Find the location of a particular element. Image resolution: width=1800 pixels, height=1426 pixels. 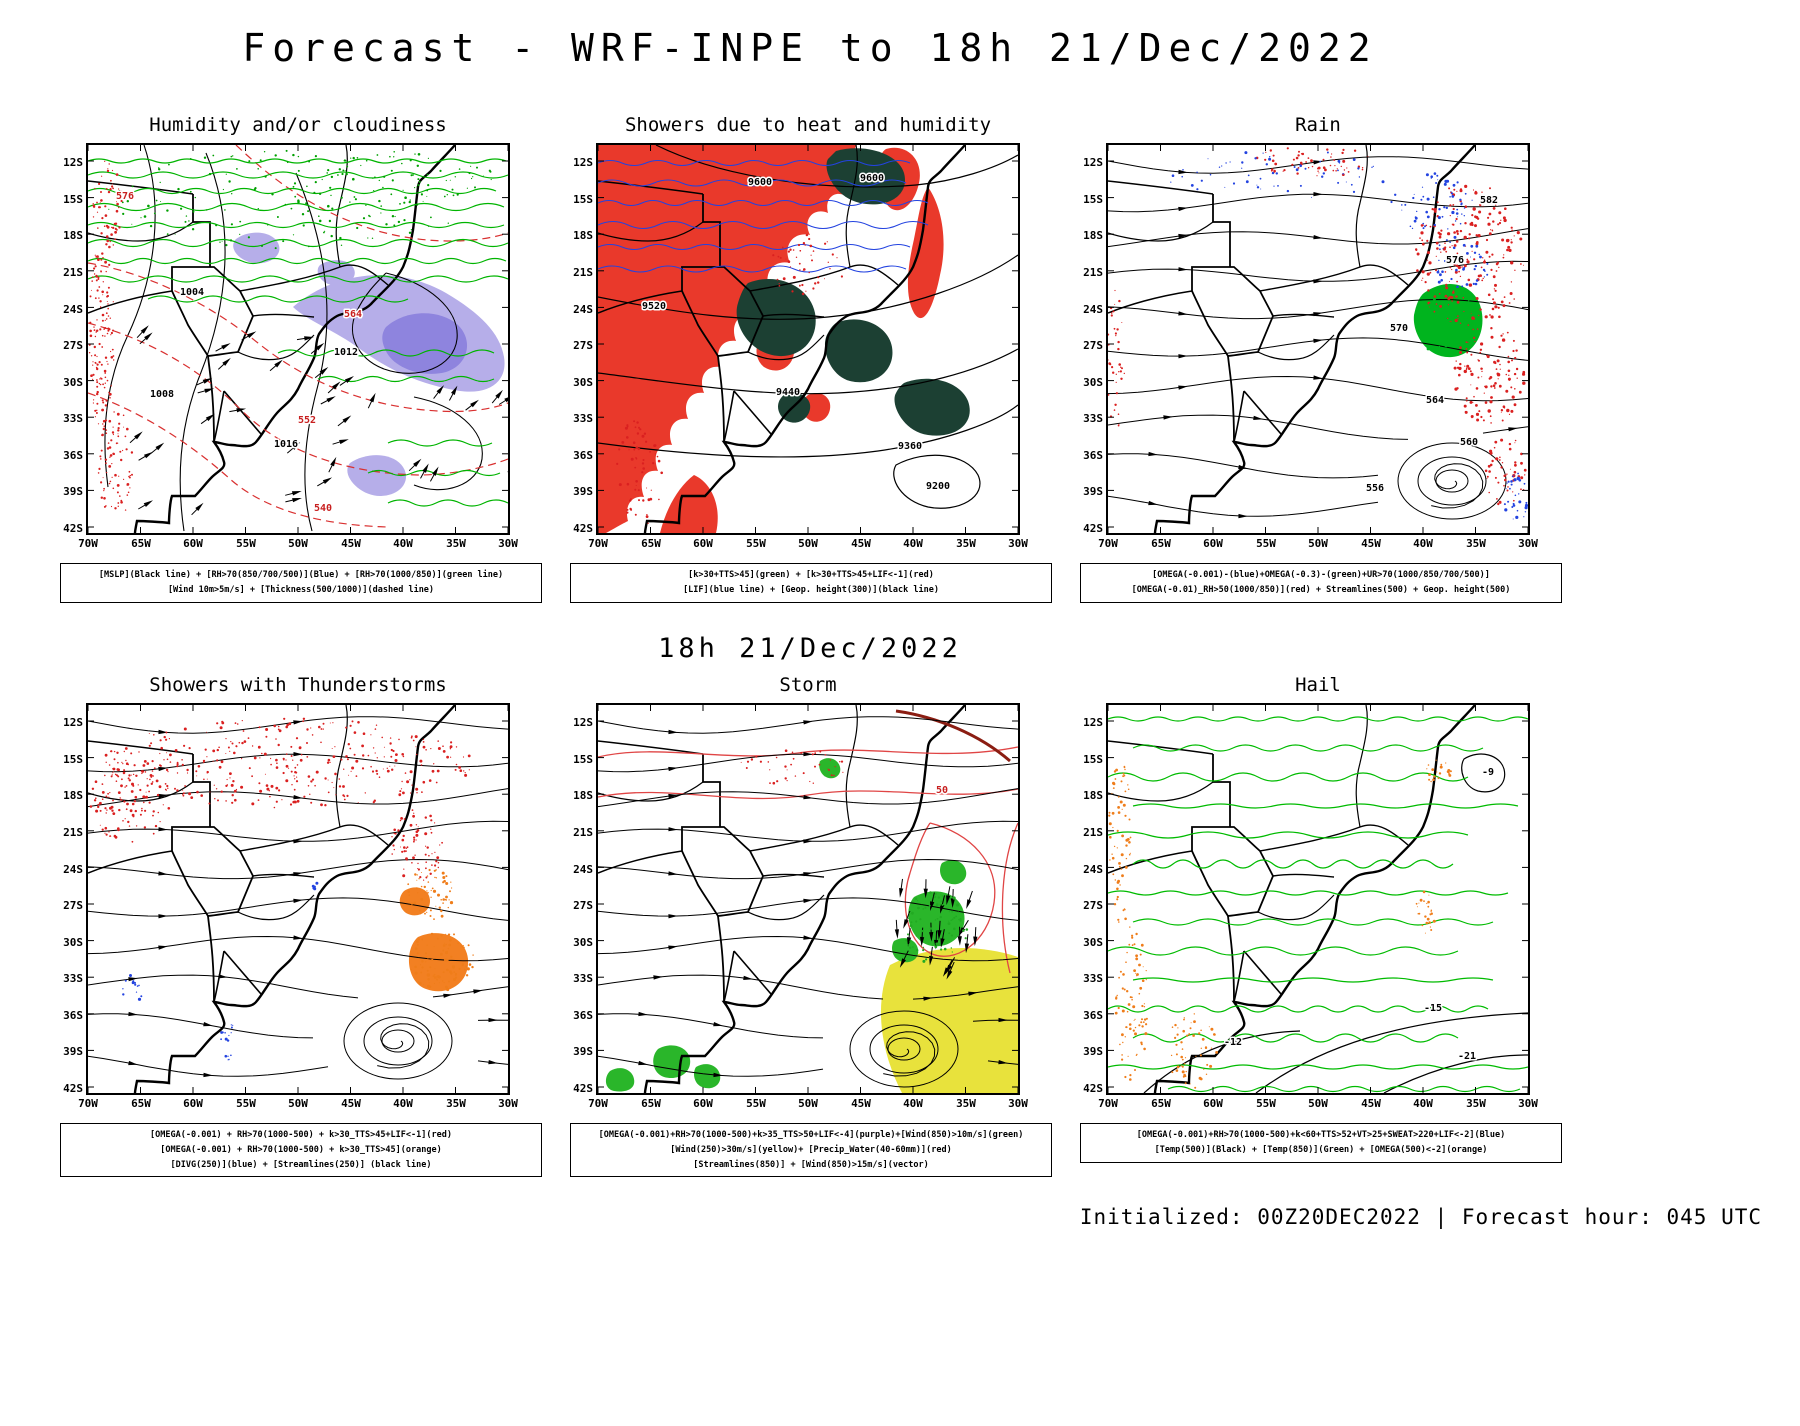

panel-hail: Hail 12S 15S 18S 21S 24S 27S 30S 33S 36S 39S 42S is located at coordinates (1320, 926).